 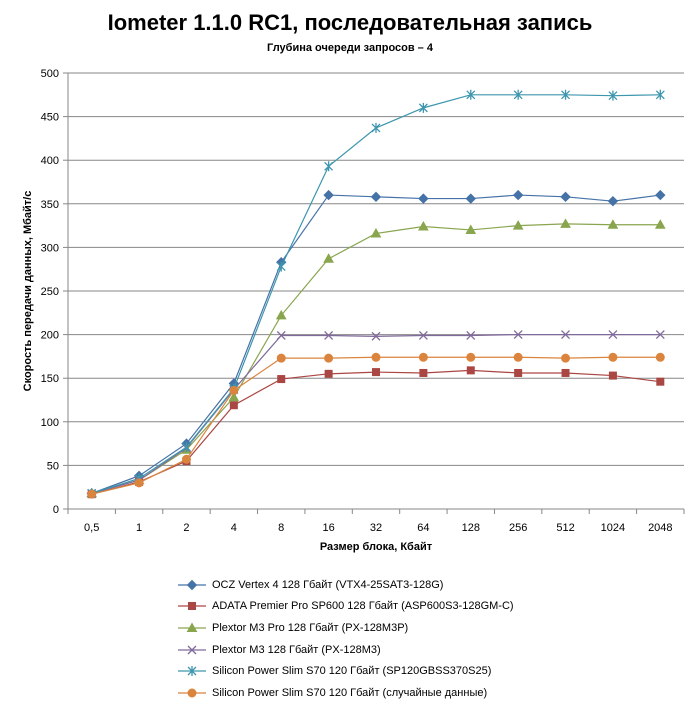 What do you see at coordinates (91, 528) in the screenshot?
I see `x-tick-label: 0,5` at bounding box center [91, 528].